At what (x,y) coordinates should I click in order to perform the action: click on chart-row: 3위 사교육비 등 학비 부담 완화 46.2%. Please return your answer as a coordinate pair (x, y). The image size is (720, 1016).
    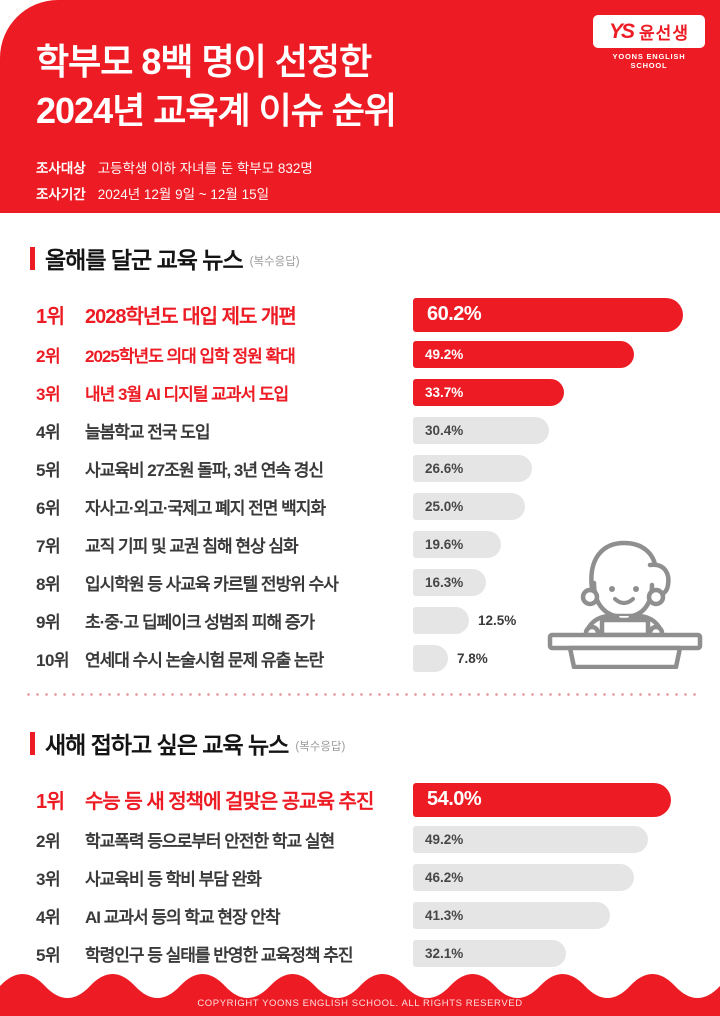
    Looking at the image, I should click on (375, 877).